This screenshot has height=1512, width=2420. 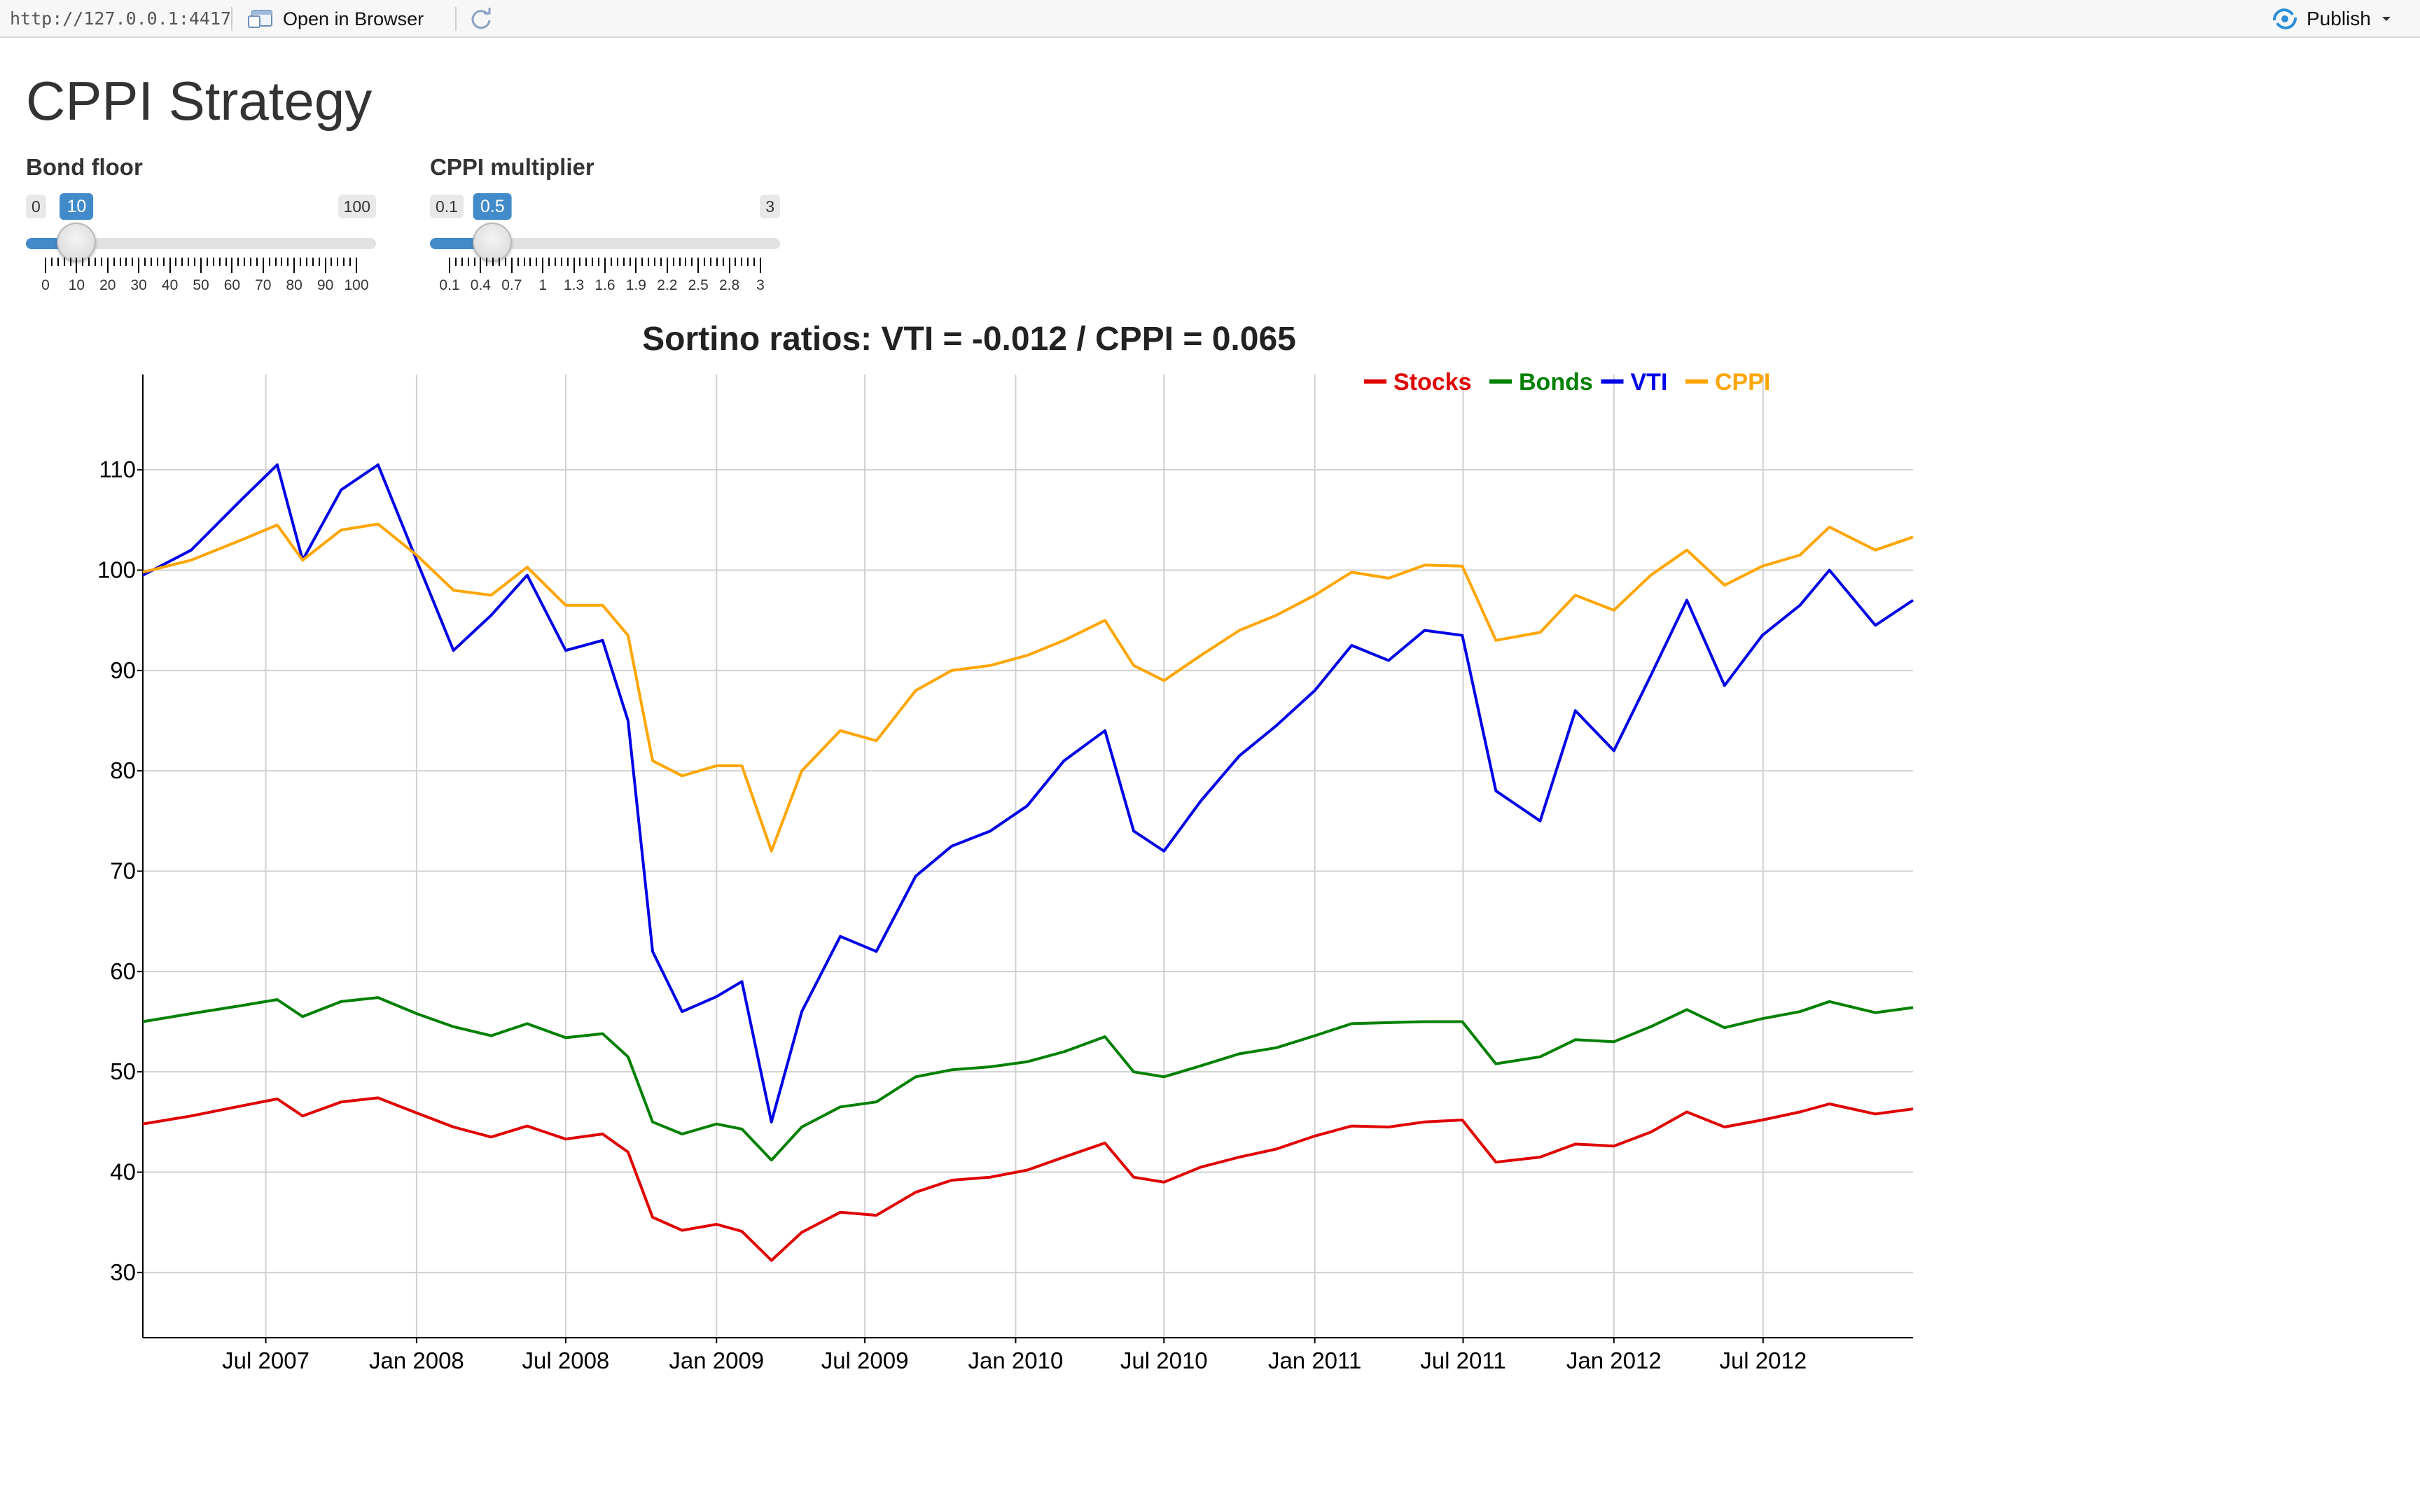 What do you see at coordinates (605, 243) in the screenshot?
I see `cppi-multiplier-track` at bounding box center [605, 243].